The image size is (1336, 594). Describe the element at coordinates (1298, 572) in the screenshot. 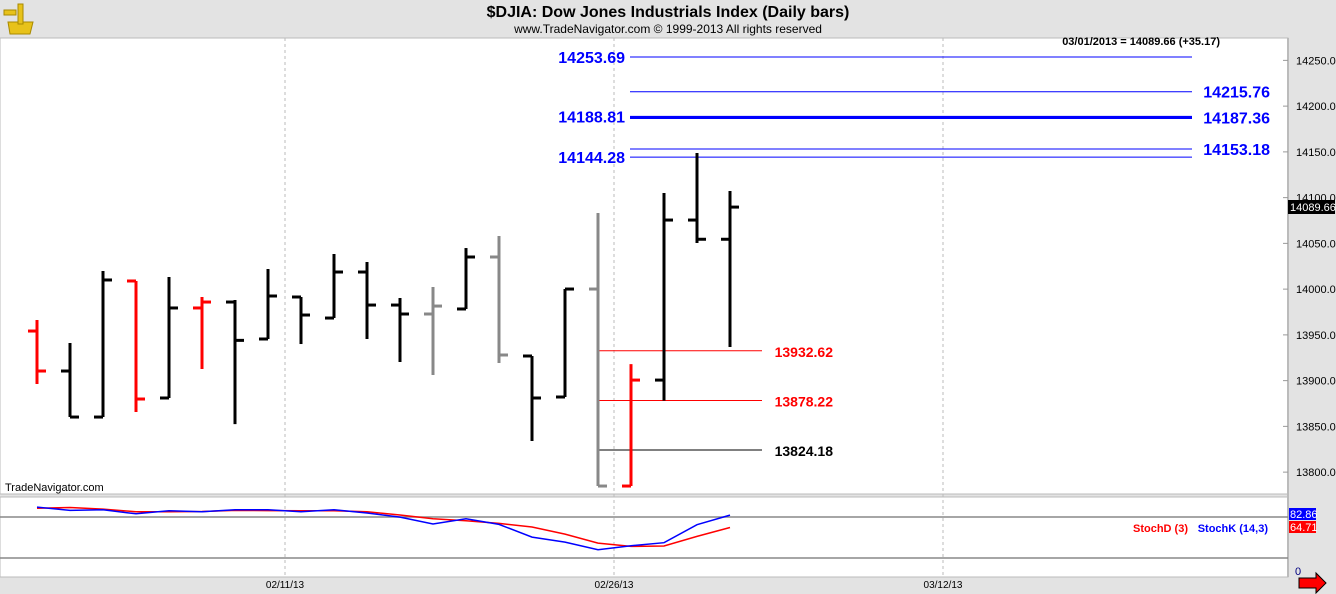

I see `stoch-zero-label: 0` at that location.